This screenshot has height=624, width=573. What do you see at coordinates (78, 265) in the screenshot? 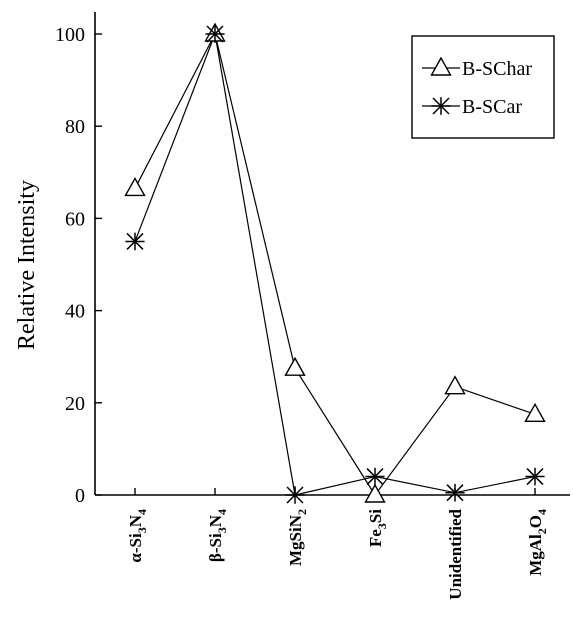
I see `y-ticks: 0 20 40 60 80 100` at bounding box center [78, 265].